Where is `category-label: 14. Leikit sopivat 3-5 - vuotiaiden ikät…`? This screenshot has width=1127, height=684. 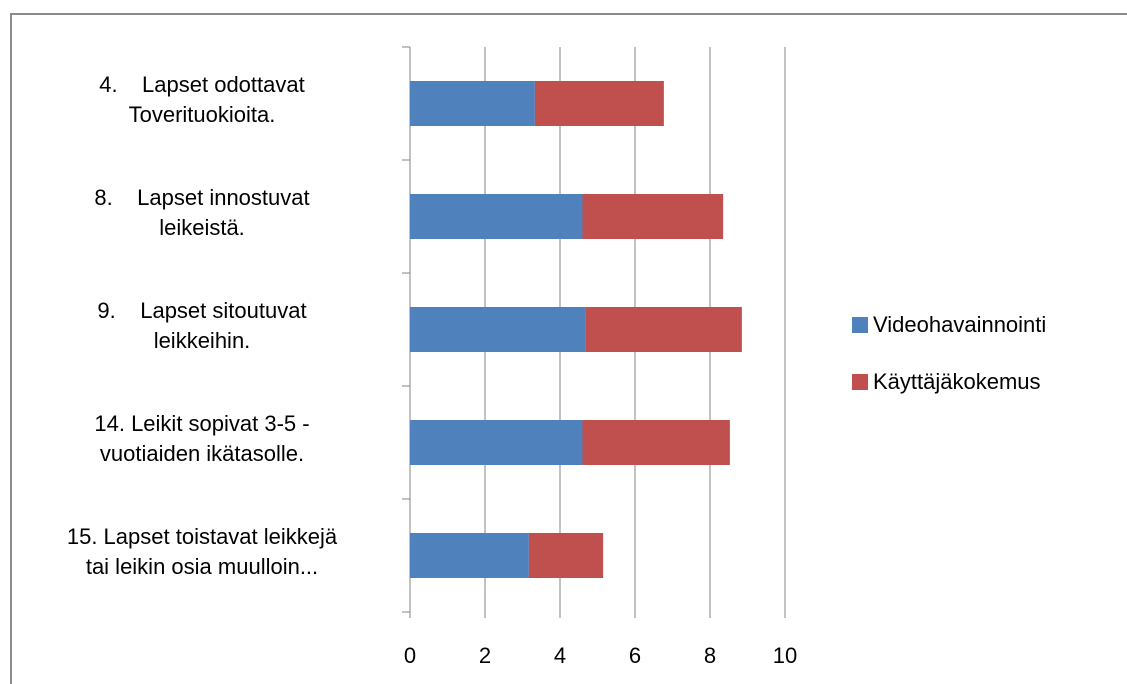 category-label: 14. Leikit sopivat 3-5 - vuotiaiden ikät… is located at coordinates (202, 438).